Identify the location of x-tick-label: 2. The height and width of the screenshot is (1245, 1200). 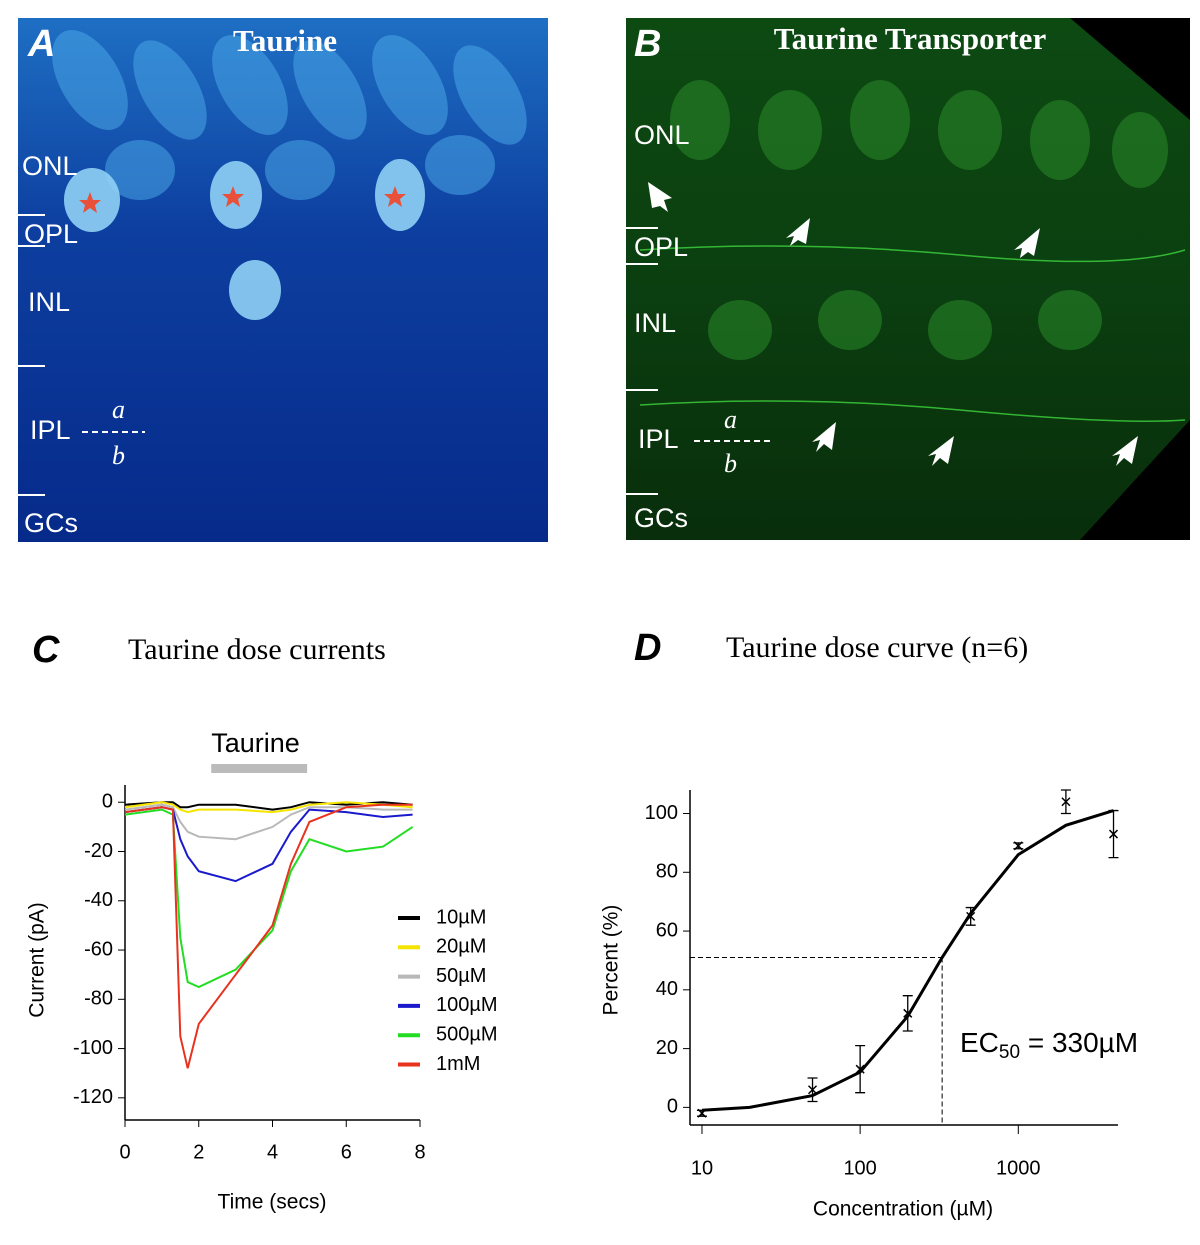
(198, 1152).